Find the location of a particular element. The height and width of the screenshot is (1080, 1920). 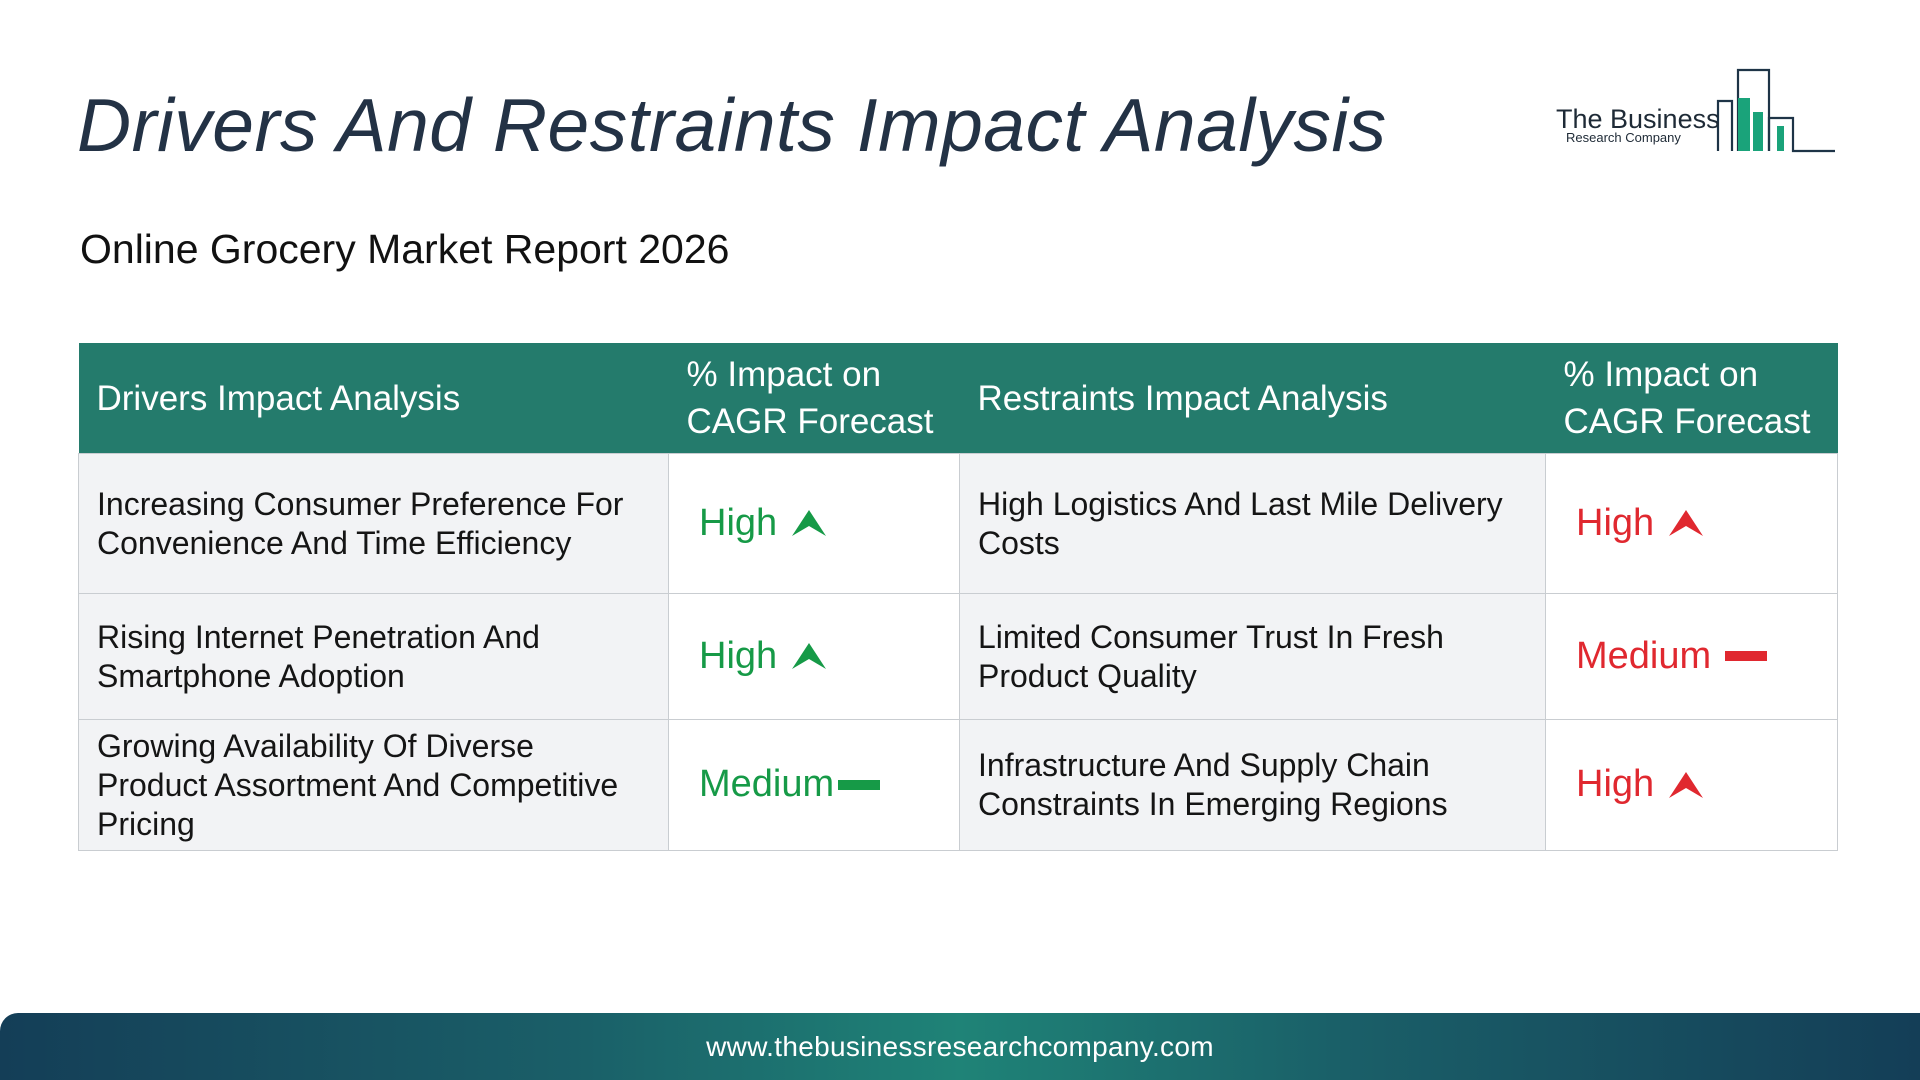

footer-bar: www.thebusinessresearchcompany.com is located at coordinates (960, 1046).